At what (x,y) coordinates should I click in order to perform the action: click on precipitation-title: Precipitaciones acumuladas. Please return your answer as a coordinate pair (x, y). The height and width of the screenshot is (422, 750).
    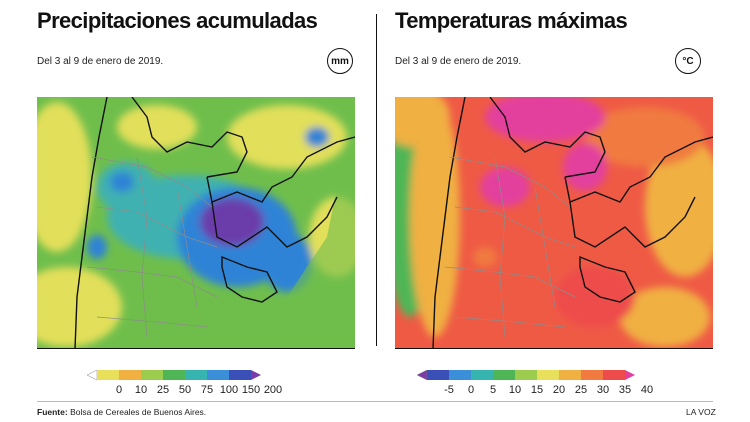
    Looking at the image, I should click on (177, 20).